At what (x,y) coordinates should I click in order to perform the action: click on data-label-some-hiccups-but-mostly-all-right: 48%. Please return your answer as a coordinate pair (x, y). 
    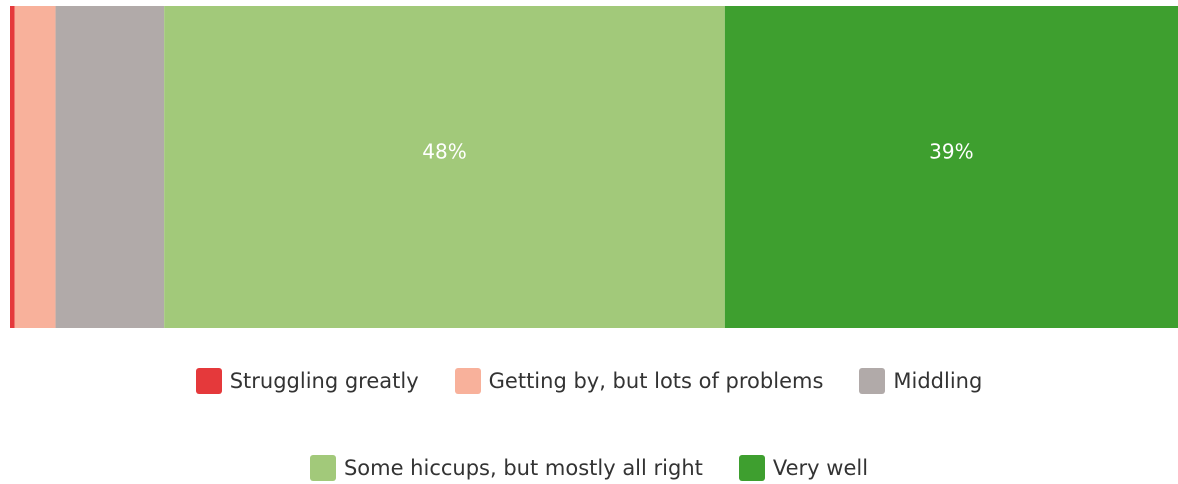
    Looking at the image, I should click on (444, 152).